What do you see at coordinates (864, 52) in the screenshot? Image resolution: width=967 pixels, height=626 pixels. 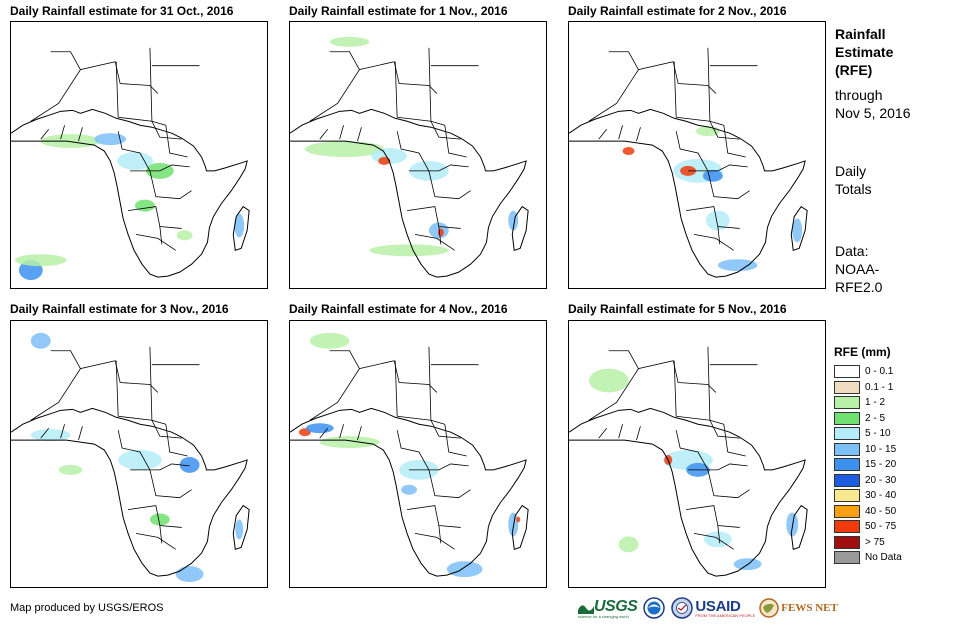 I see `sidebar-heading: Rainfall Estimate (RFE)` at bounding box center [864, 52].